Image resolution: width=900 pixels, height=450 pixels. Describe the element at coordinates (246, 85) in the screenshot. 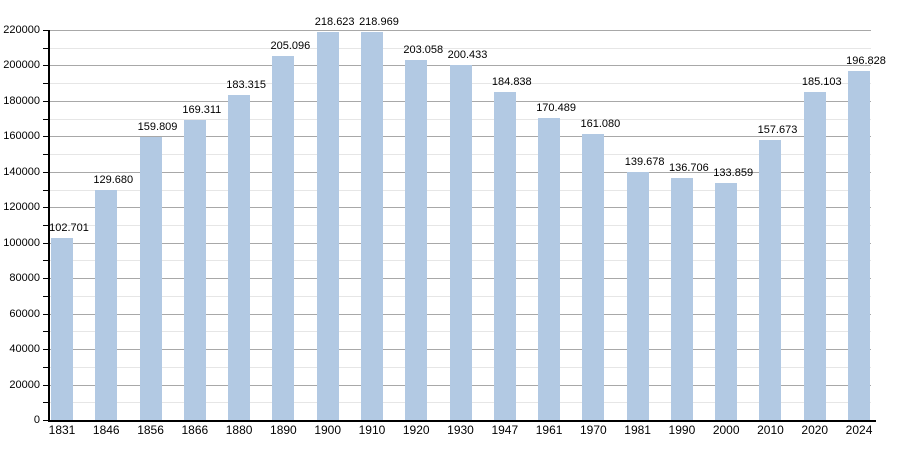

I see `bar-value-label: 183.315` at that location.